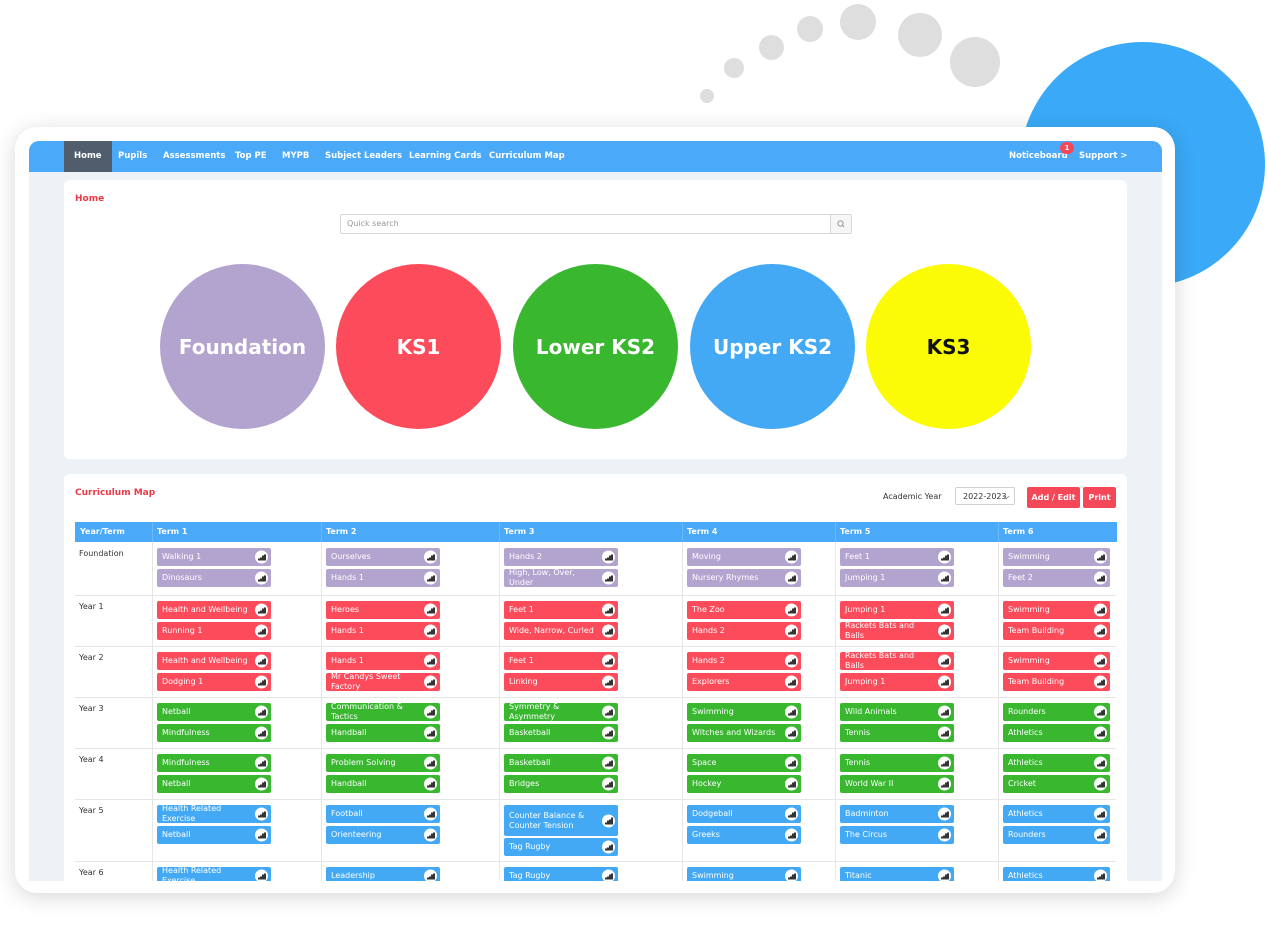 This screenshot has width=1268, height=938. What do you see at coordinates (840, 224) in the screenshot?
I see `search-button` at bounding box center [840, 224].